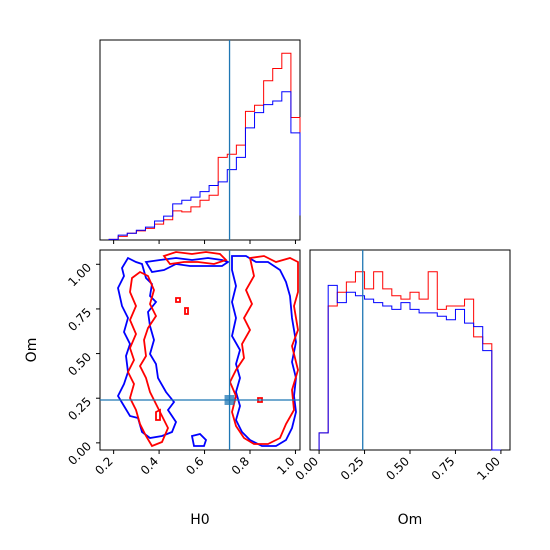 The image size is (550, 550). What do you see at coordinates (397, 468) in the screenshot?
I see `om-x-tick-label: 0.50` at bounding box center [397, 468].